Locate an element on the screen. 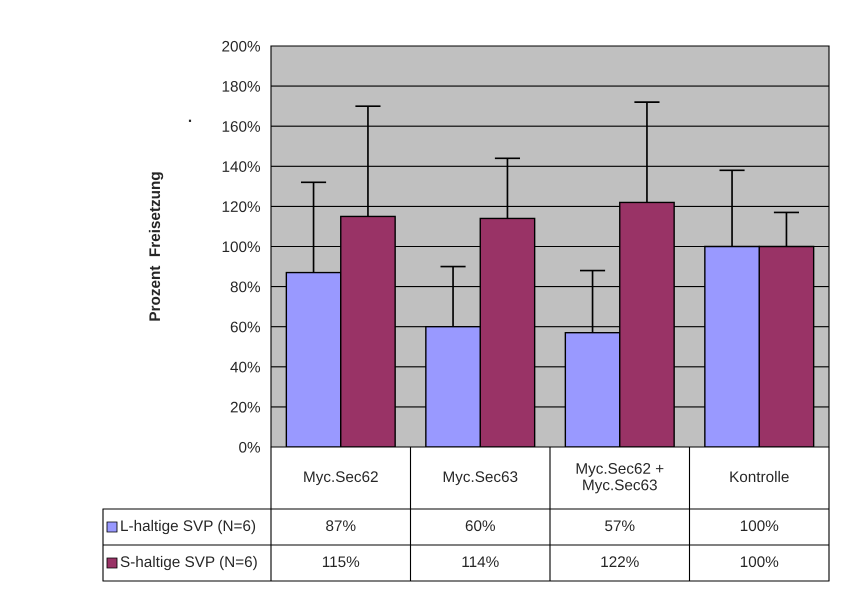 The height and width of the screenshot is (593, 861). legend-label: L-haltige SVP (N=6) is located at coordinates (188, 527).